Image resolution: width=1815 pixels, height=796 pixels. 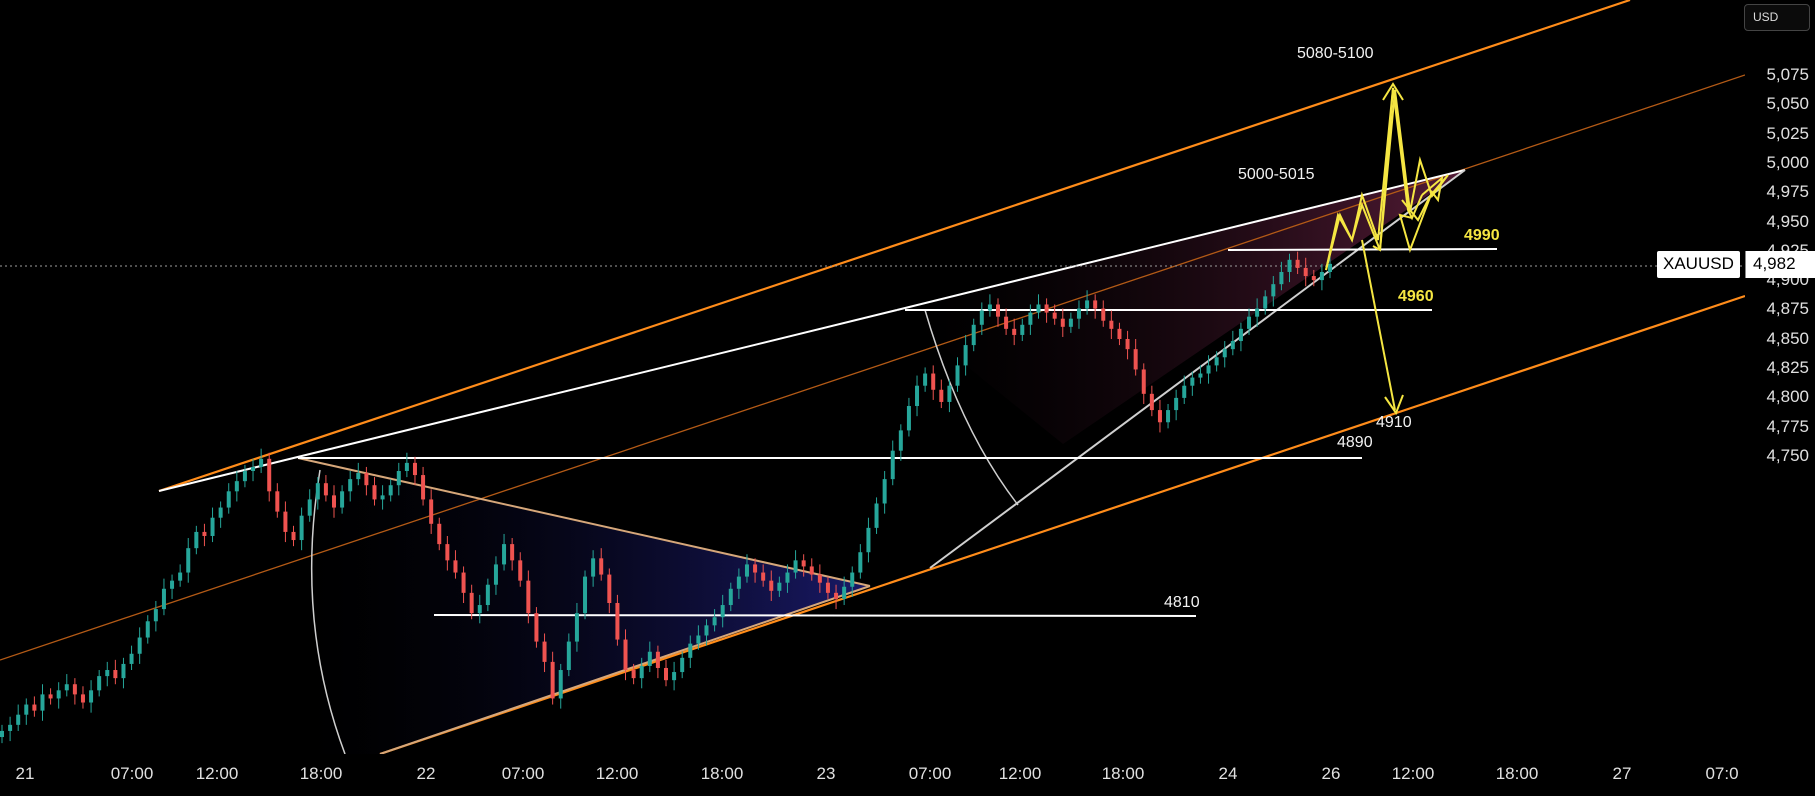 I want to click on left-triangle-upper, so click(x=584, y=522).